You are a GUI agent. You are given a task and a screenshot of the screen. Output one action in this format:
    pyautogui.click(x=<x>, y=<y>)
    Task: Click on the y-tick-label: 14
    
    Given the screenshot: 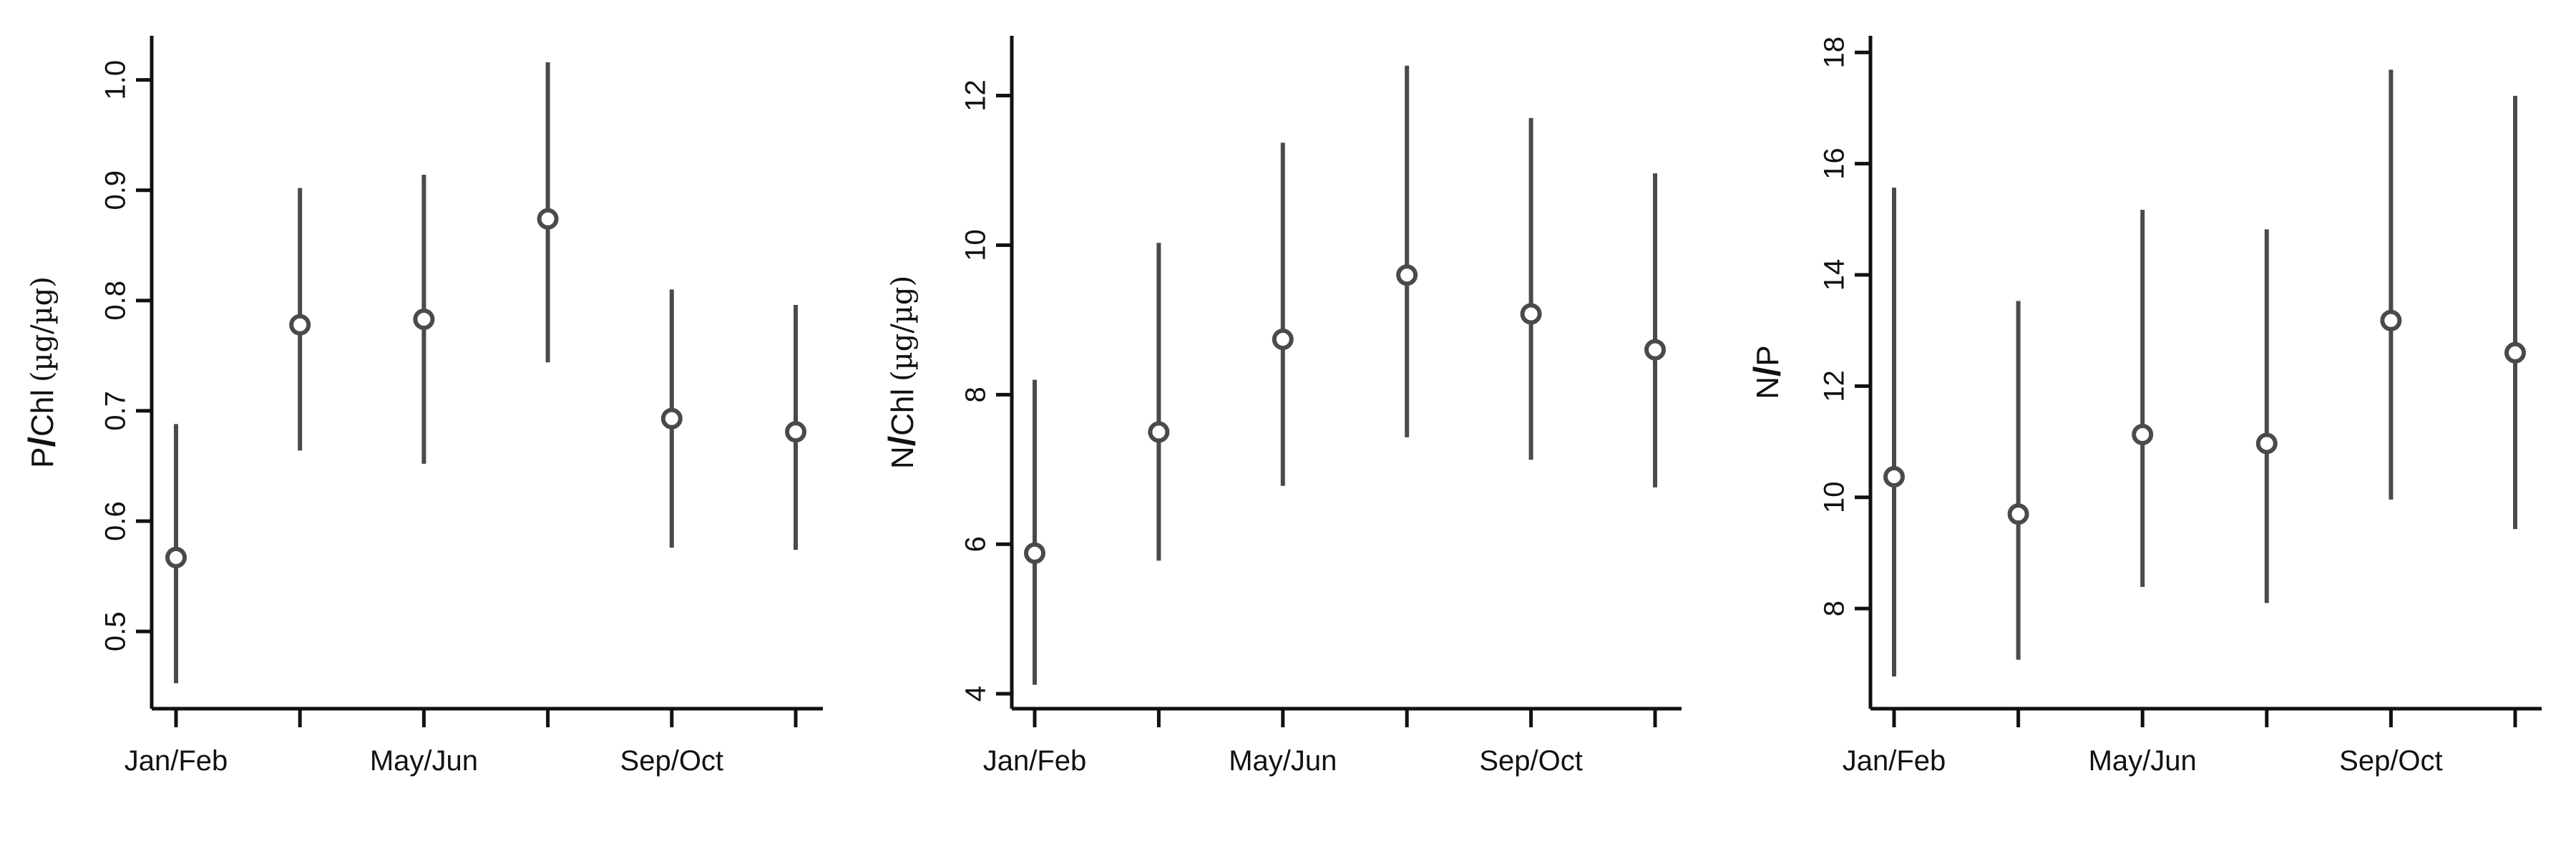 What is the action you would take?
    pyautogui.click(x=1834, y=275)
    